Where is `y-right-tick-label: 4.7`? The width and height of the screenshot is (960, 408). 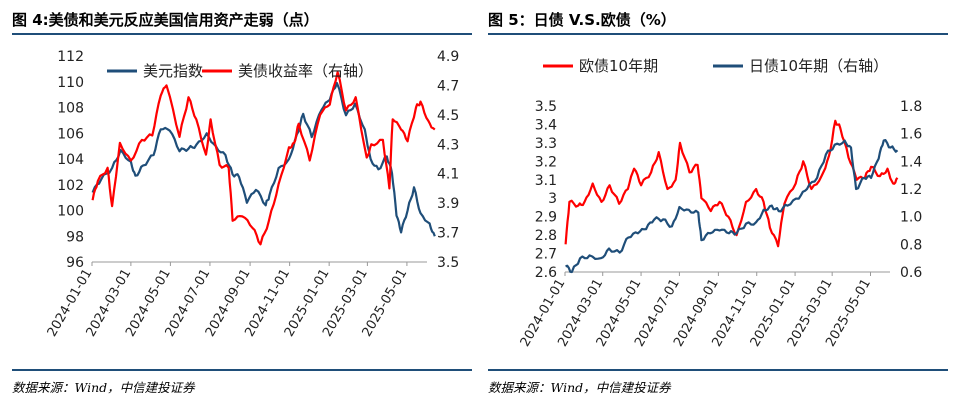
y-right-tick-label: 4.7 is located at coordinates (448, 86).